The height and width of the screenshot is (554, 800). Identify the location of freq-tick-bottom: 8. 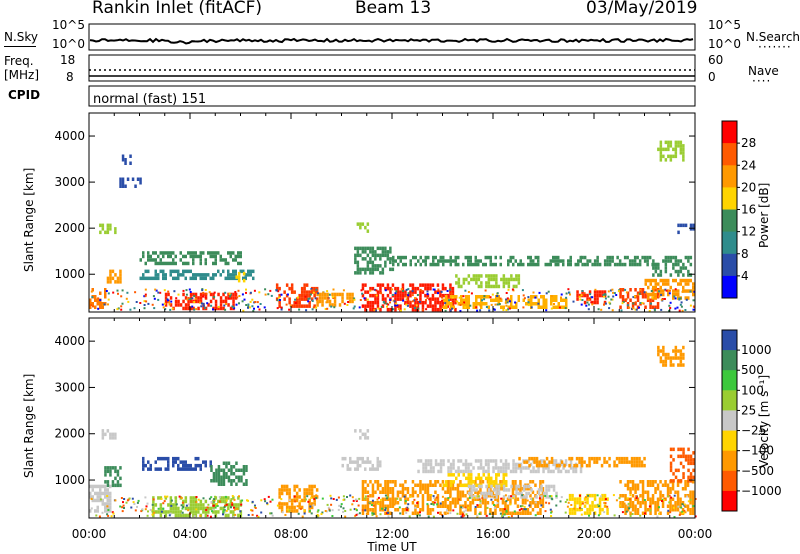
(70, 77).